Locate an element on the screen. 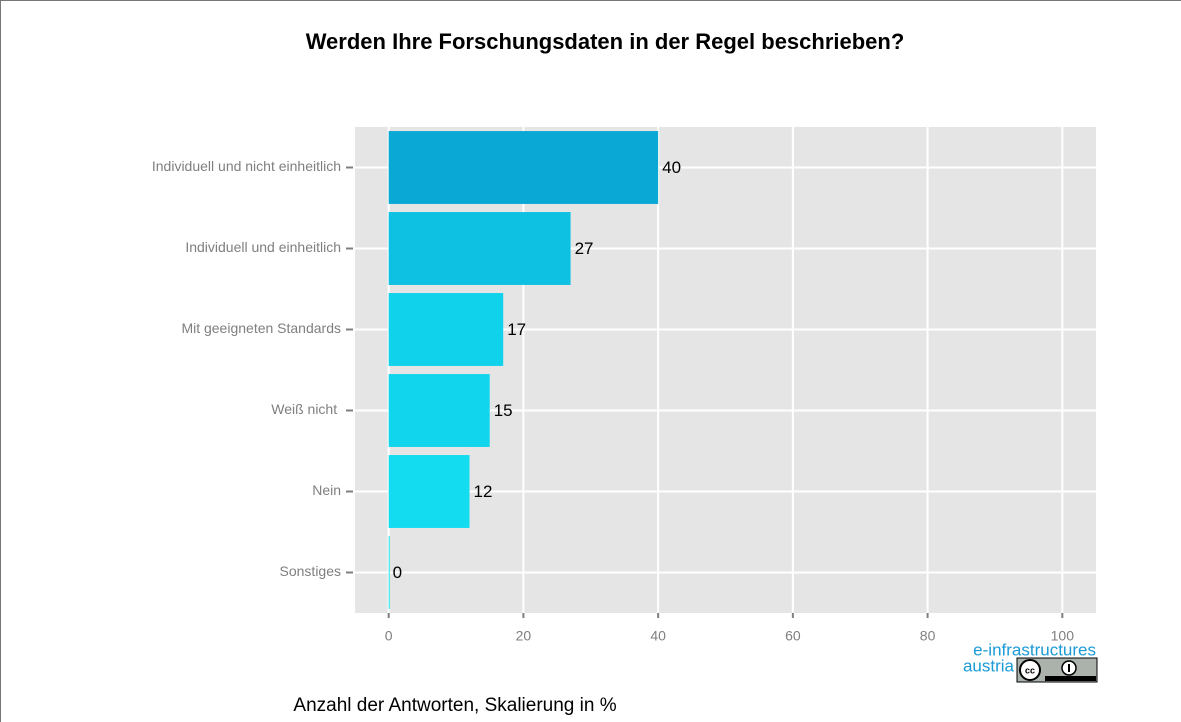 Image resolution: width=1181 pixels, height=722 pixels. value-label: 27 is located at coordinates (584, 248).